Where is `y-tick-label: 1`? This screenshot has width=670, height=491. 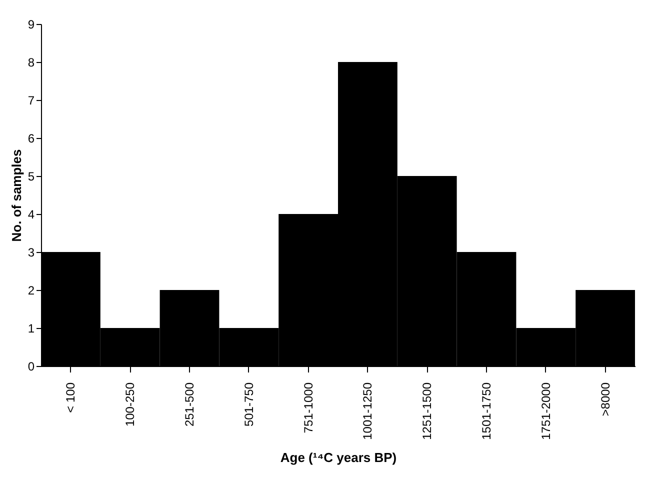
y-tick-label: 1 is located at coordinates (31, 329).